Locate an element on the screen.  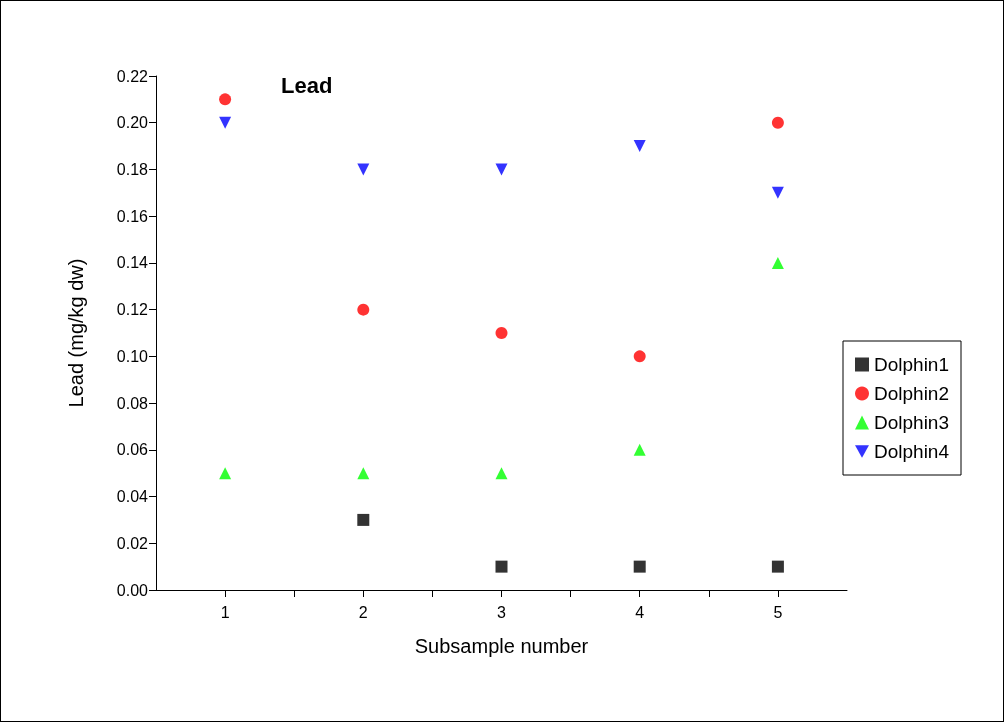
y-tick-label: 0.16 is located at coordinates (132, 216).